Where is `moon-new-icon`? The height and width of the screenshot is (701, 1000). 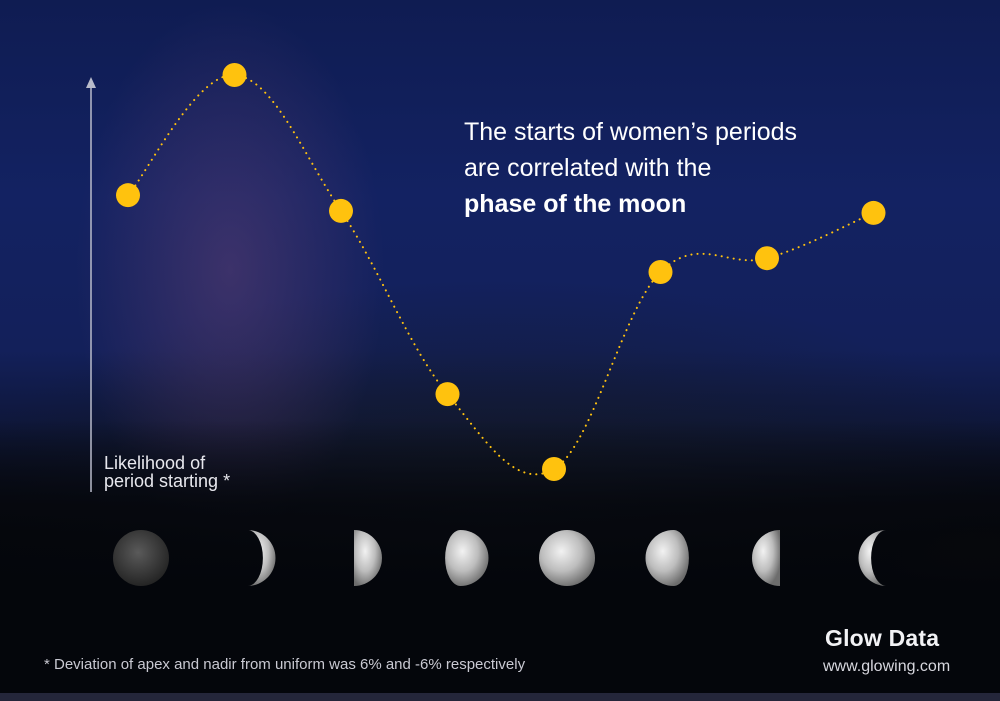
moon-new-icon is located at coordinates (141, 558).